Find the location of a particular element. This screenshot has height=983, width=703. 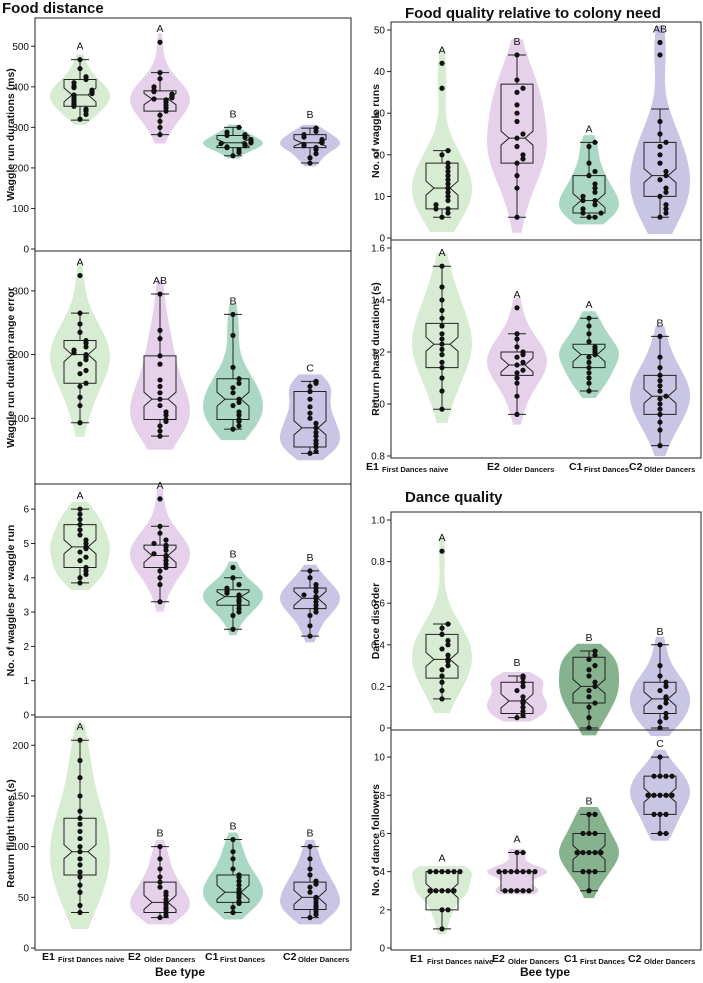

x-label-qual-C2-main: C2 is located at coordinates (636, 467).